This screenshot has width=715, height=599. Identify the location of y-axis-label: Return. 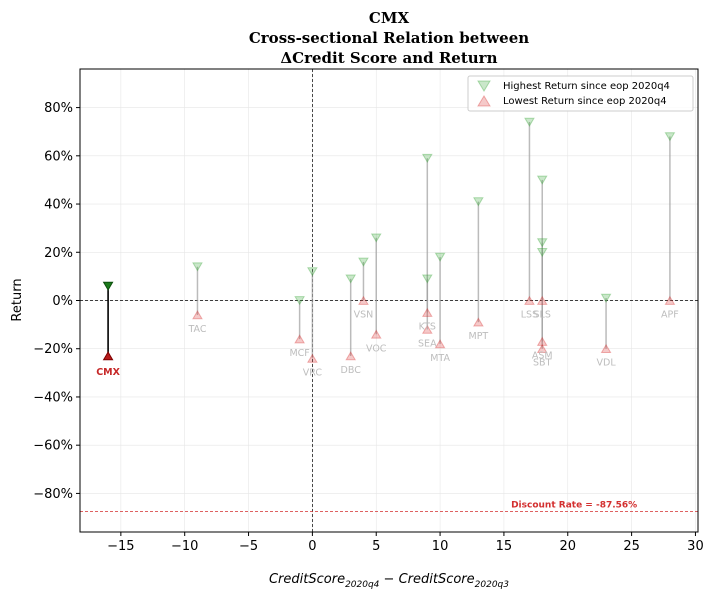
(17, 299).